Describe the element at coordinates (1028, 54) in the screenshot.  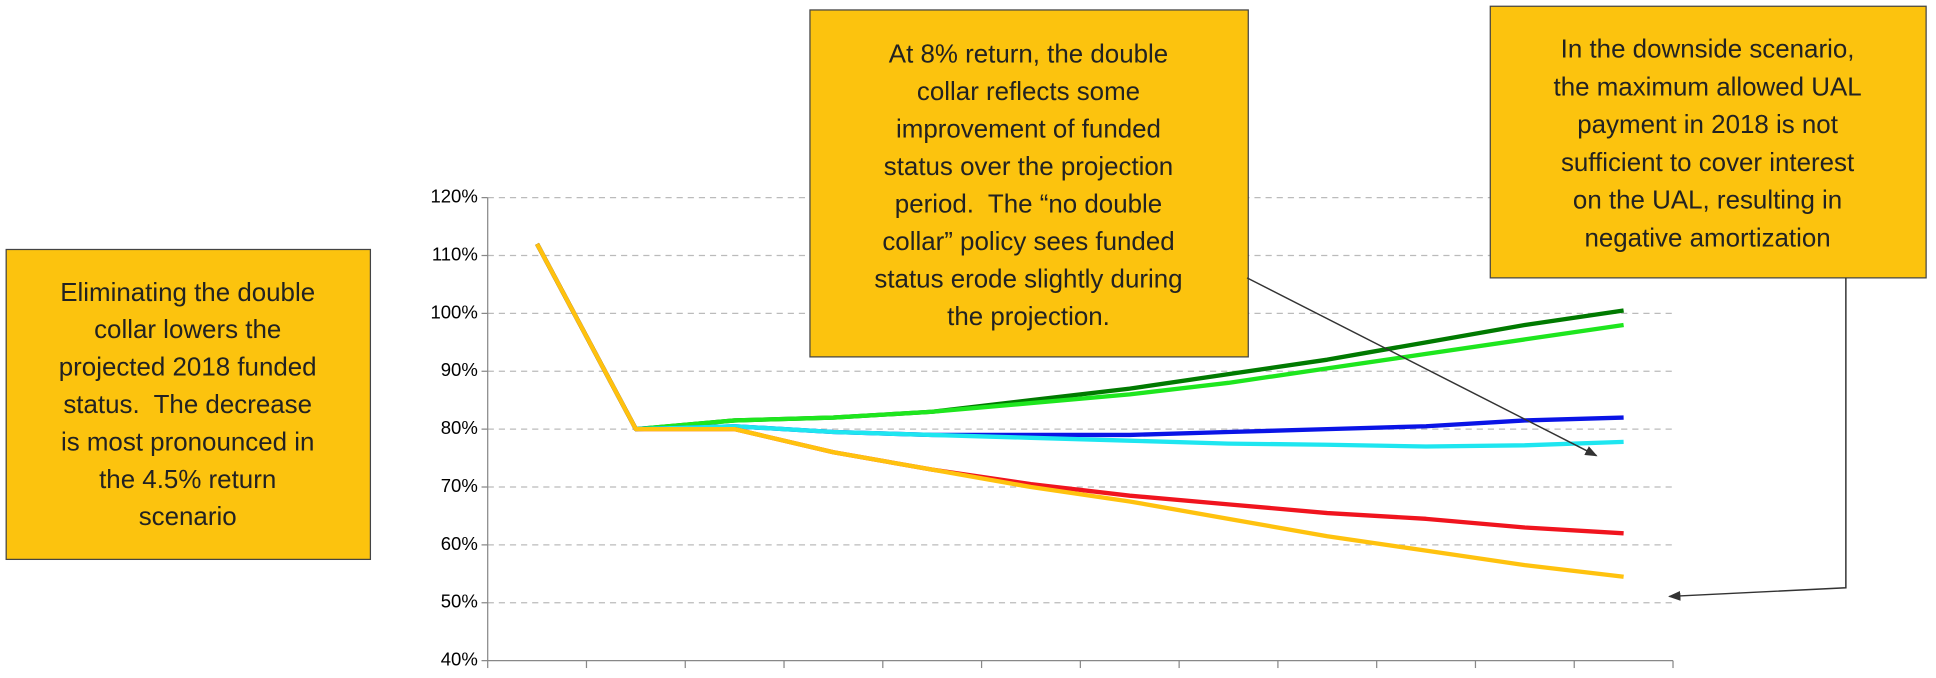
I see `annotation-text: At 8% return, the double` at that location.